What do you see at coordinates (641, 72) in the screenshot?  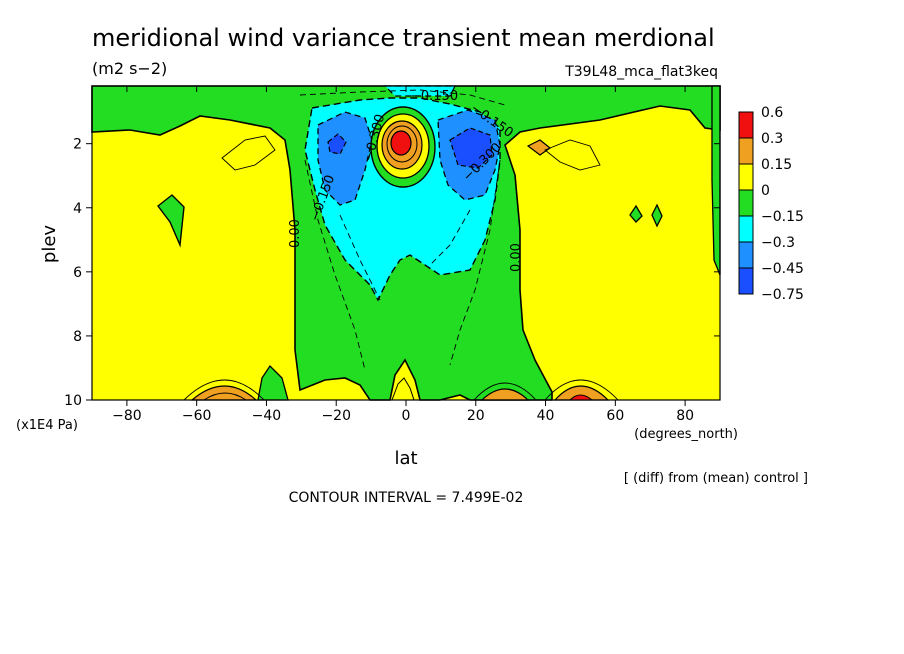 I see `experiment-label: T39L48_mca_flat3keq` at bounding box center [641, 72].